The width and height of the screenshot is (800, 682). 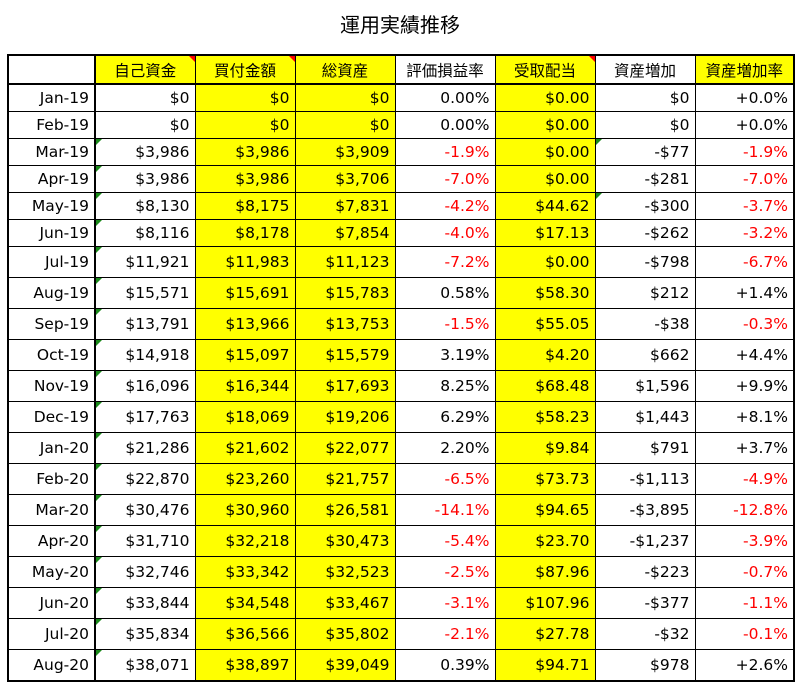 What do you see at coordinates (545, 206) in the screenshot?
I see `dividends-cell: $44.62` at bounding box center [545, 206].